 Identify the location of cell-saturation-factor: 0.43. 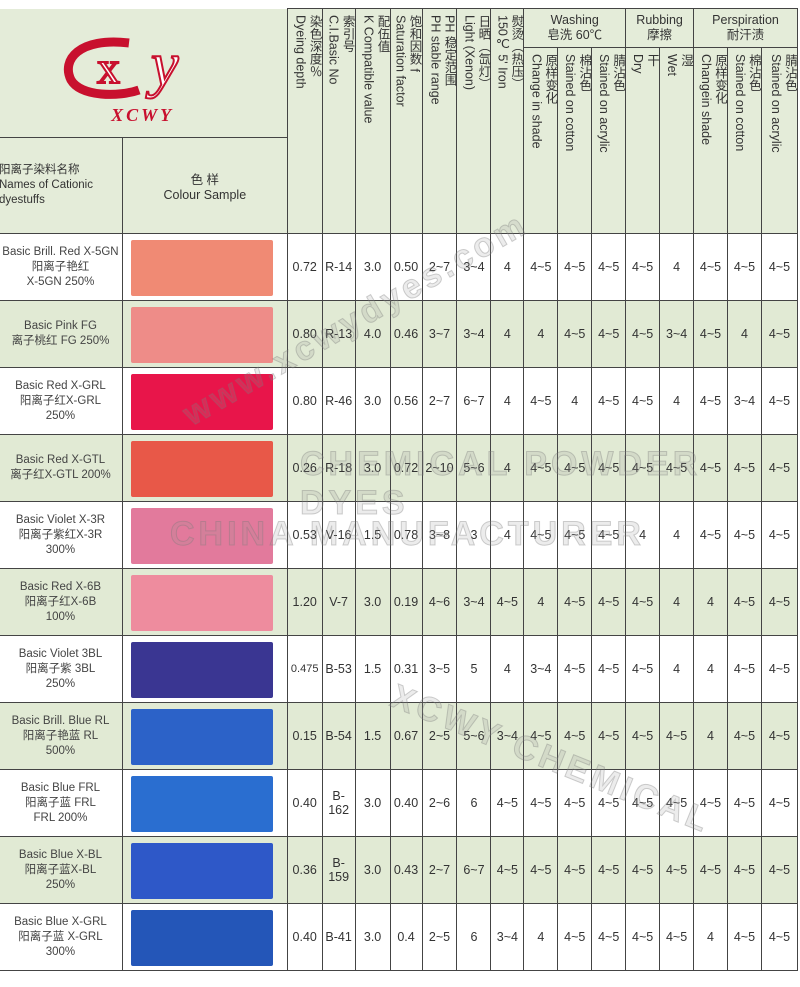
(406, 870).